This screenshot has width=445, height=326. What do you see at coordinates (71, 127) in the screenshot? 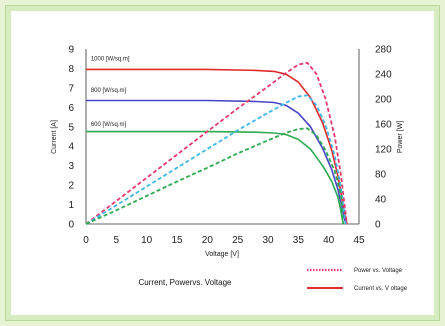
I see `left-tick-label: 5` at bounding box center [71, 127].